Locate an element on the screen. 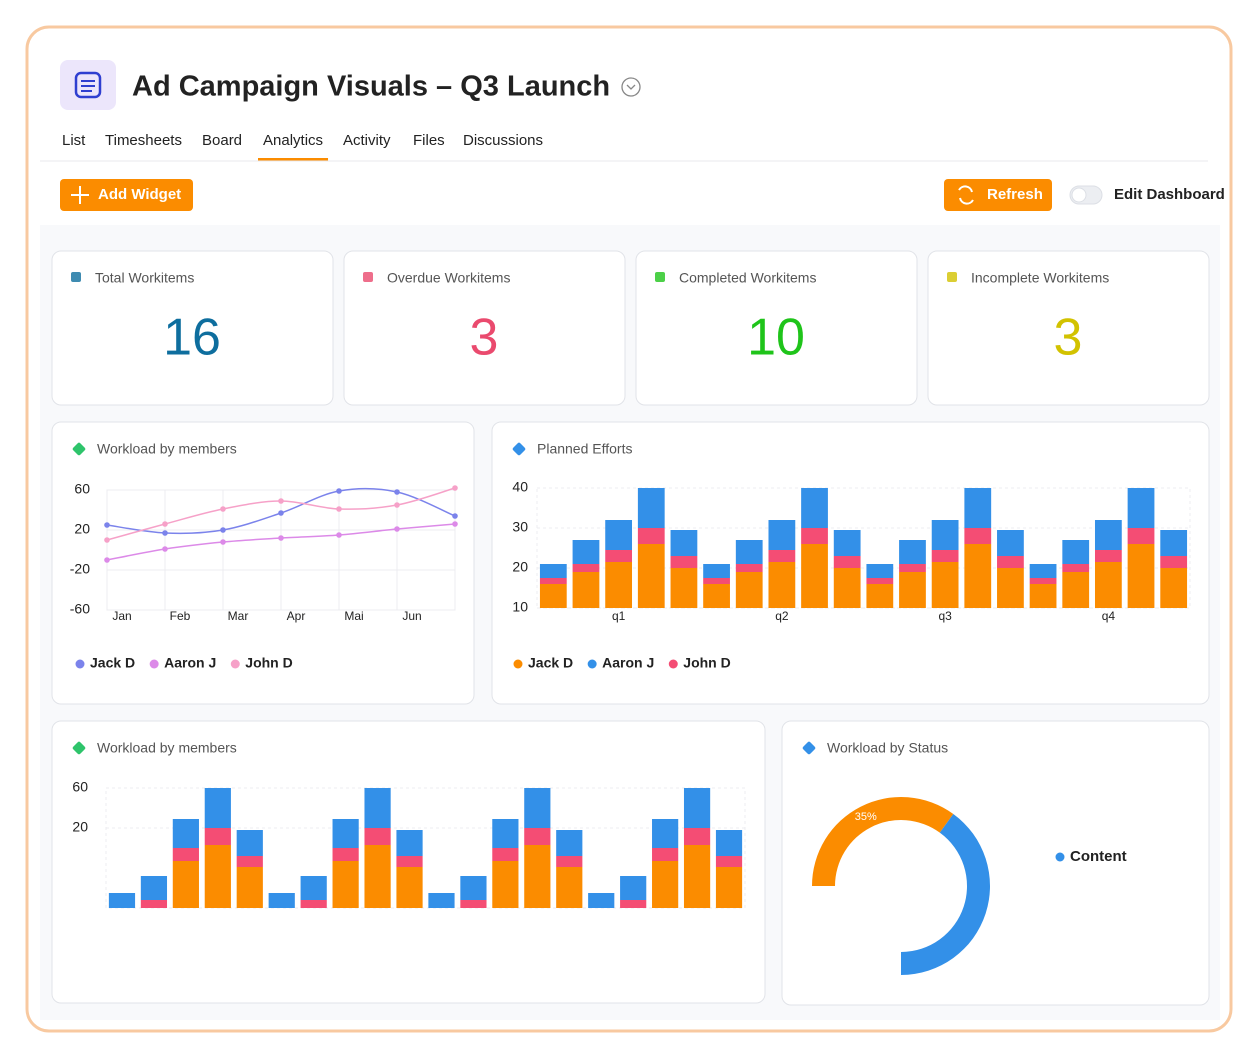 The height and width of the screenshot is (1058, 1258). plot-border is located at coordinates (425, 848).